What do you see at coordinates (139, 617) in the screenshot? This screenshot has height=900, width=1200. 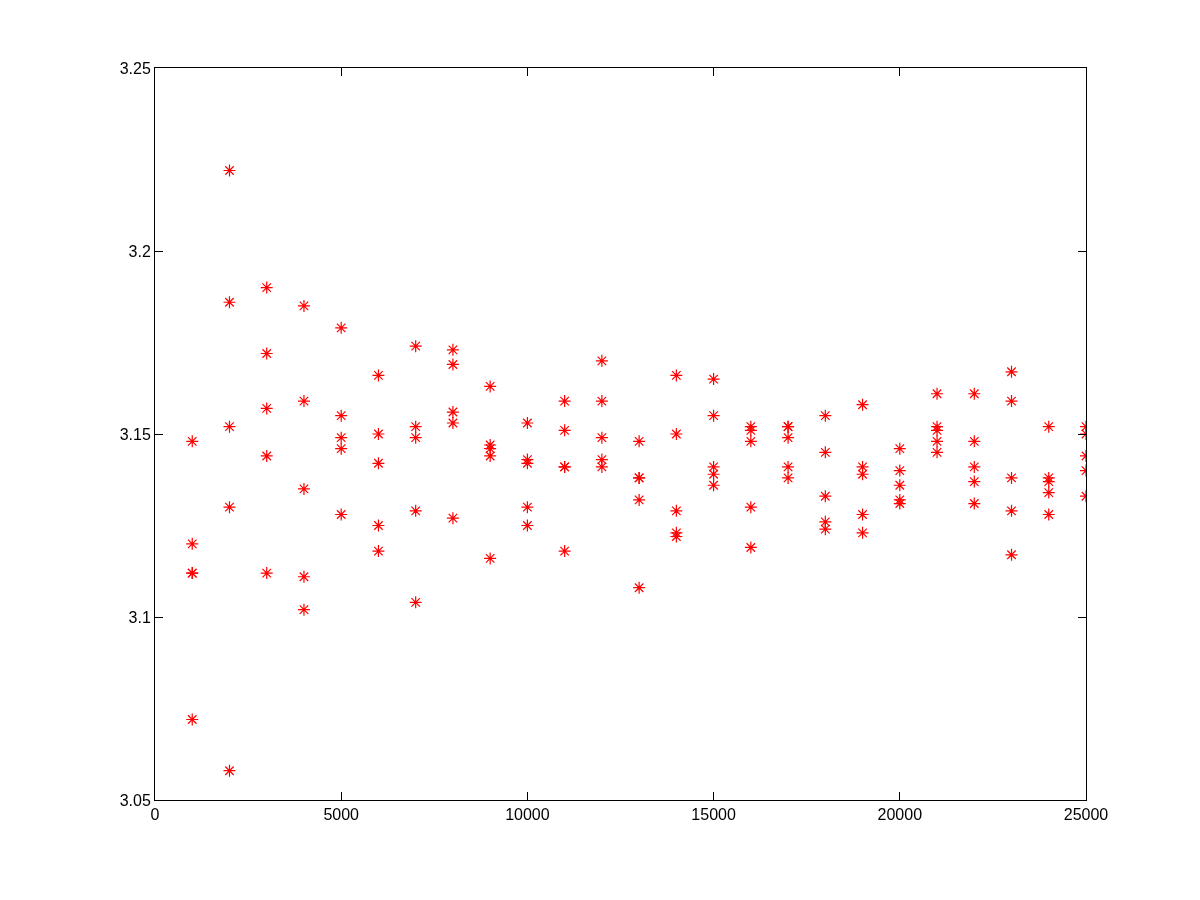 I see `y-tick-label: 3.1` at bounding box center [139, 617].